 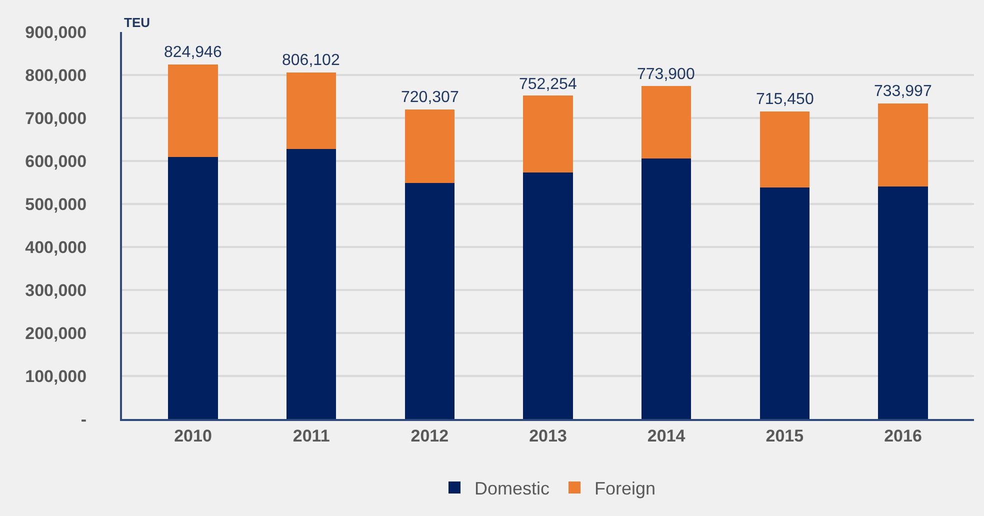 I want to click on legend-label: Domestic, so click(x=512, y=488).